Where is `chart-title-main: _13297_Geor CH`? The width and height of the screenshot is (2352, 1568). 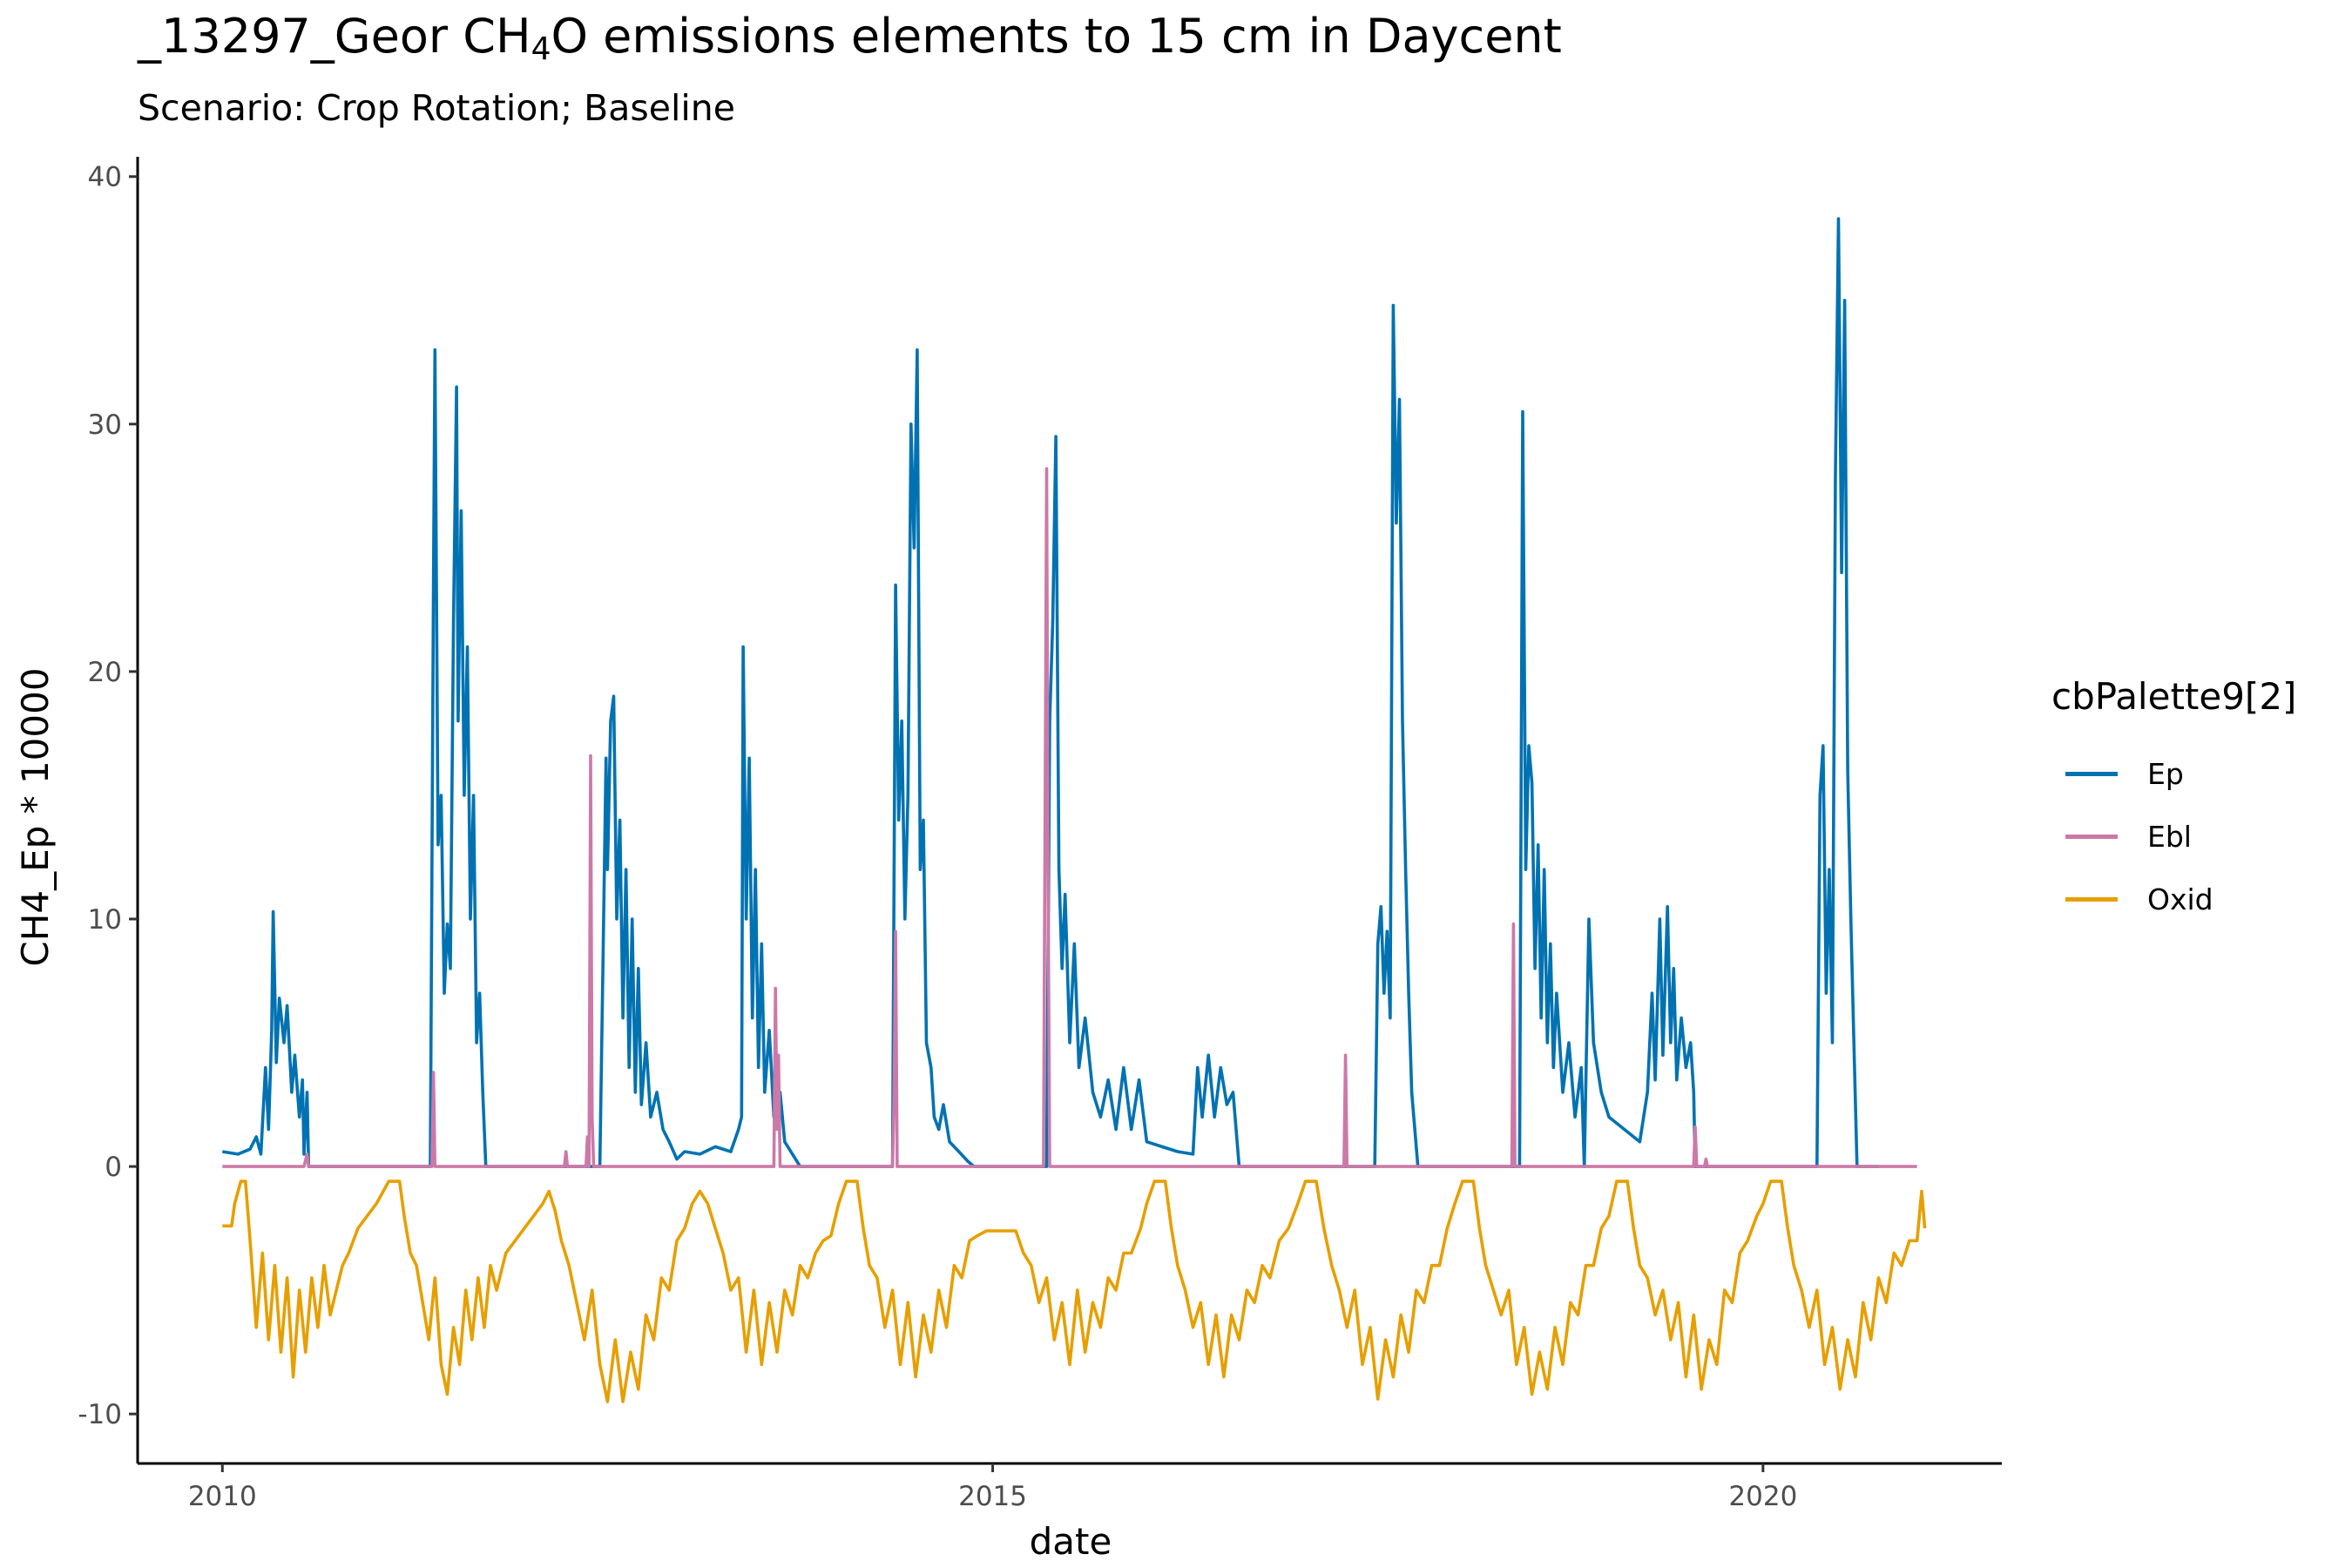
chart-title-main: _13297_Geor CH is located at coordinates (334, 36).